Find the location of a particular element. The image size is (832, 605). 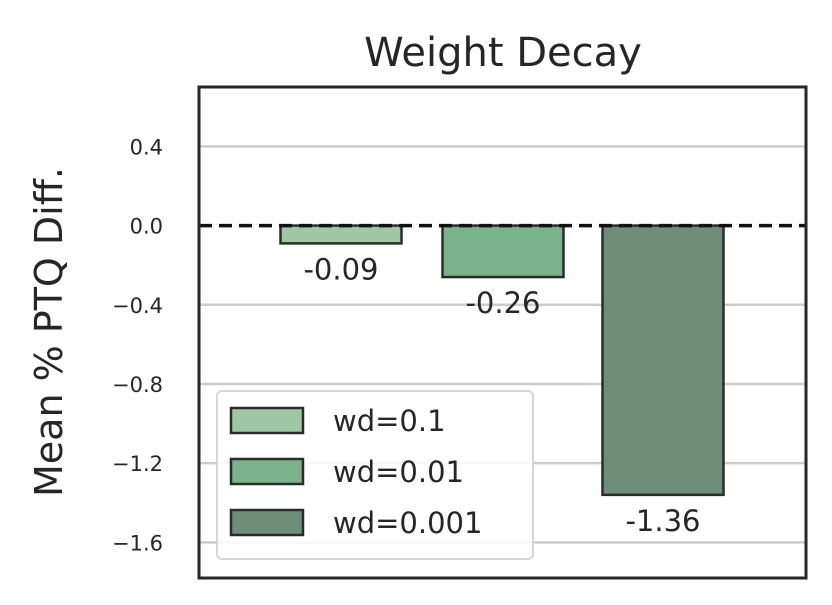

y-tick-label: −0.8 is located at coordinates (137, 385).